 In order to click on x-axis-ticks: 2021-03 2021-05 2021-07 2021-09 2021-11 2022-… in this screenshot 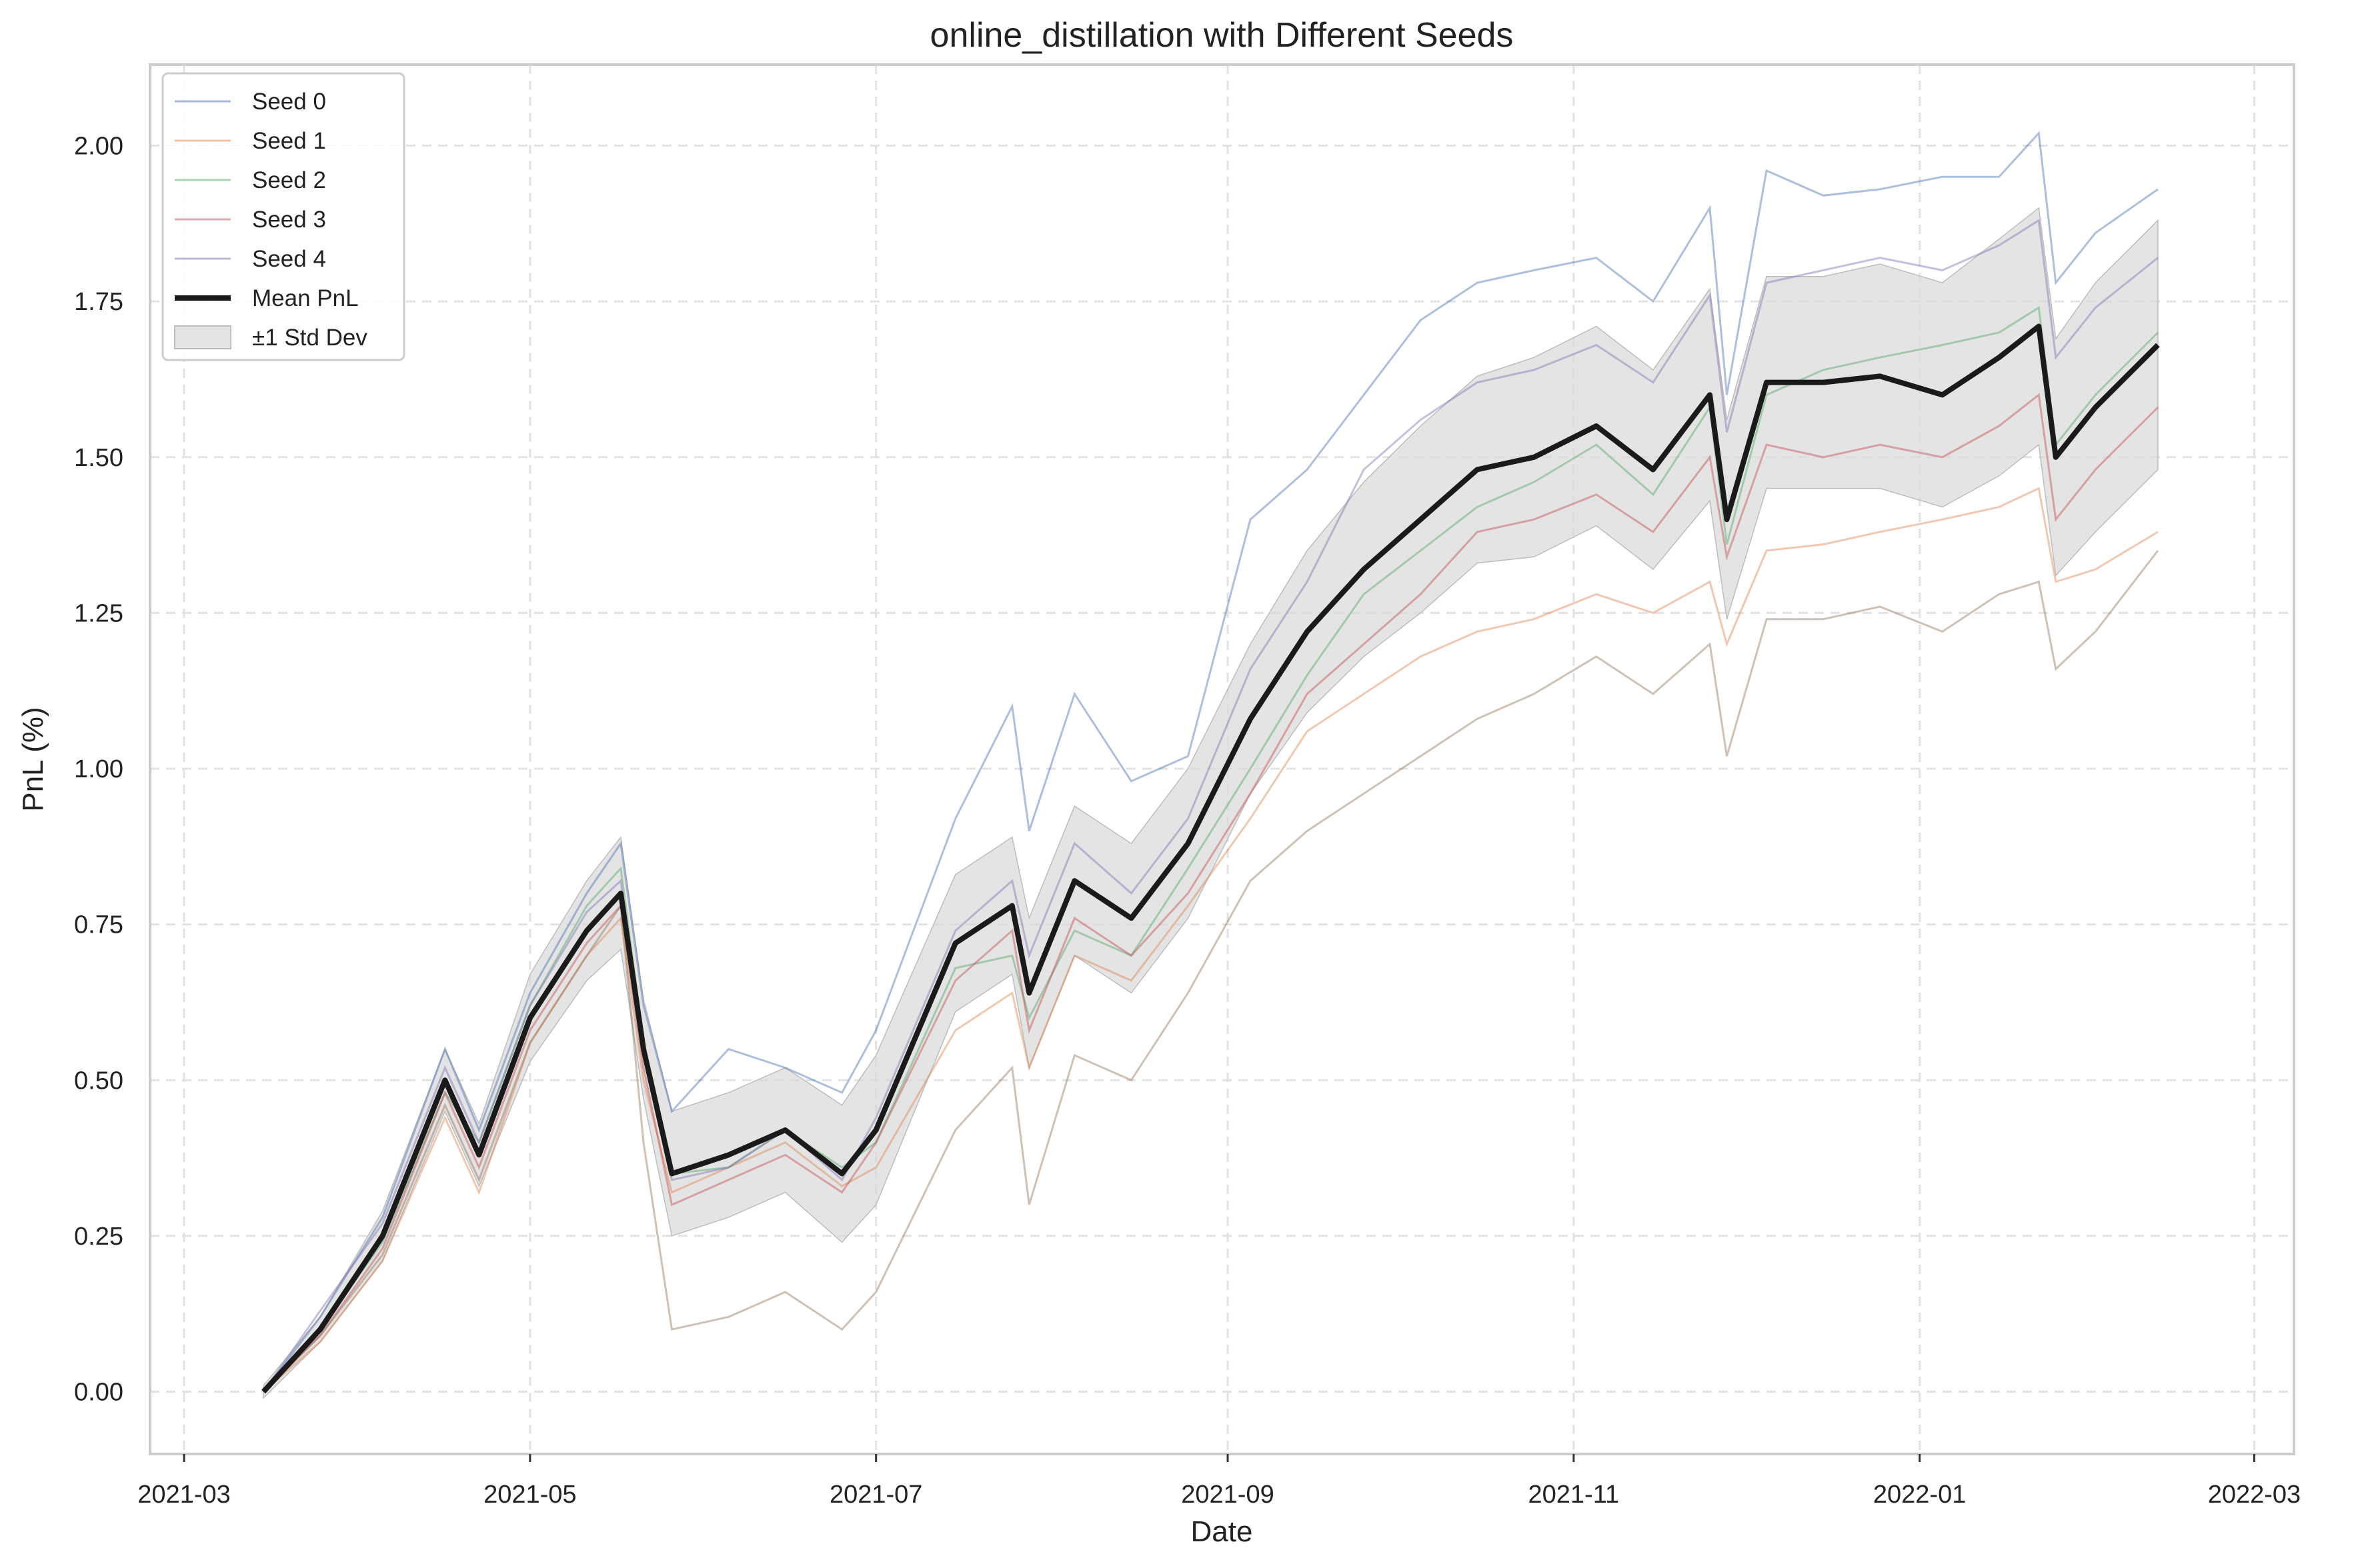, I will do `click(1219, 1481)`.